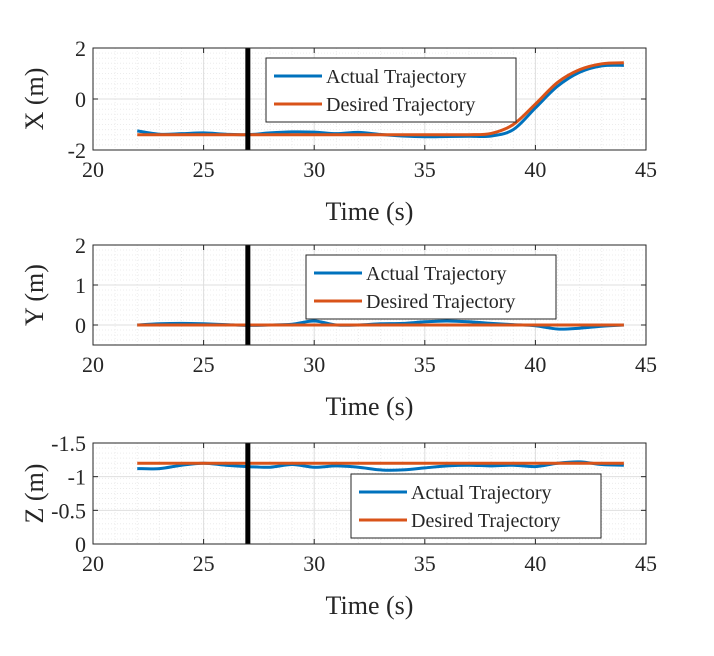  What do you see at coordinates (34, 295) in the screenshot?
I see `y-axis-label: Y (m)` at bounding box center [34, 295].